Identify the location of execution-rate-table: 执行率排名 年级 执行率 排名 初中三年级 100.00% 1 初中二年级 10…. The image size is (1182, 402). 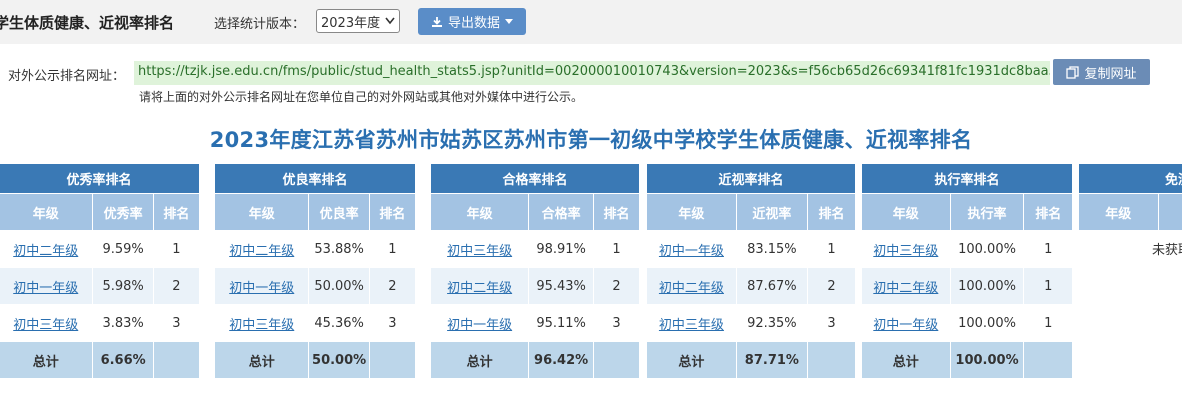
(967, 271).